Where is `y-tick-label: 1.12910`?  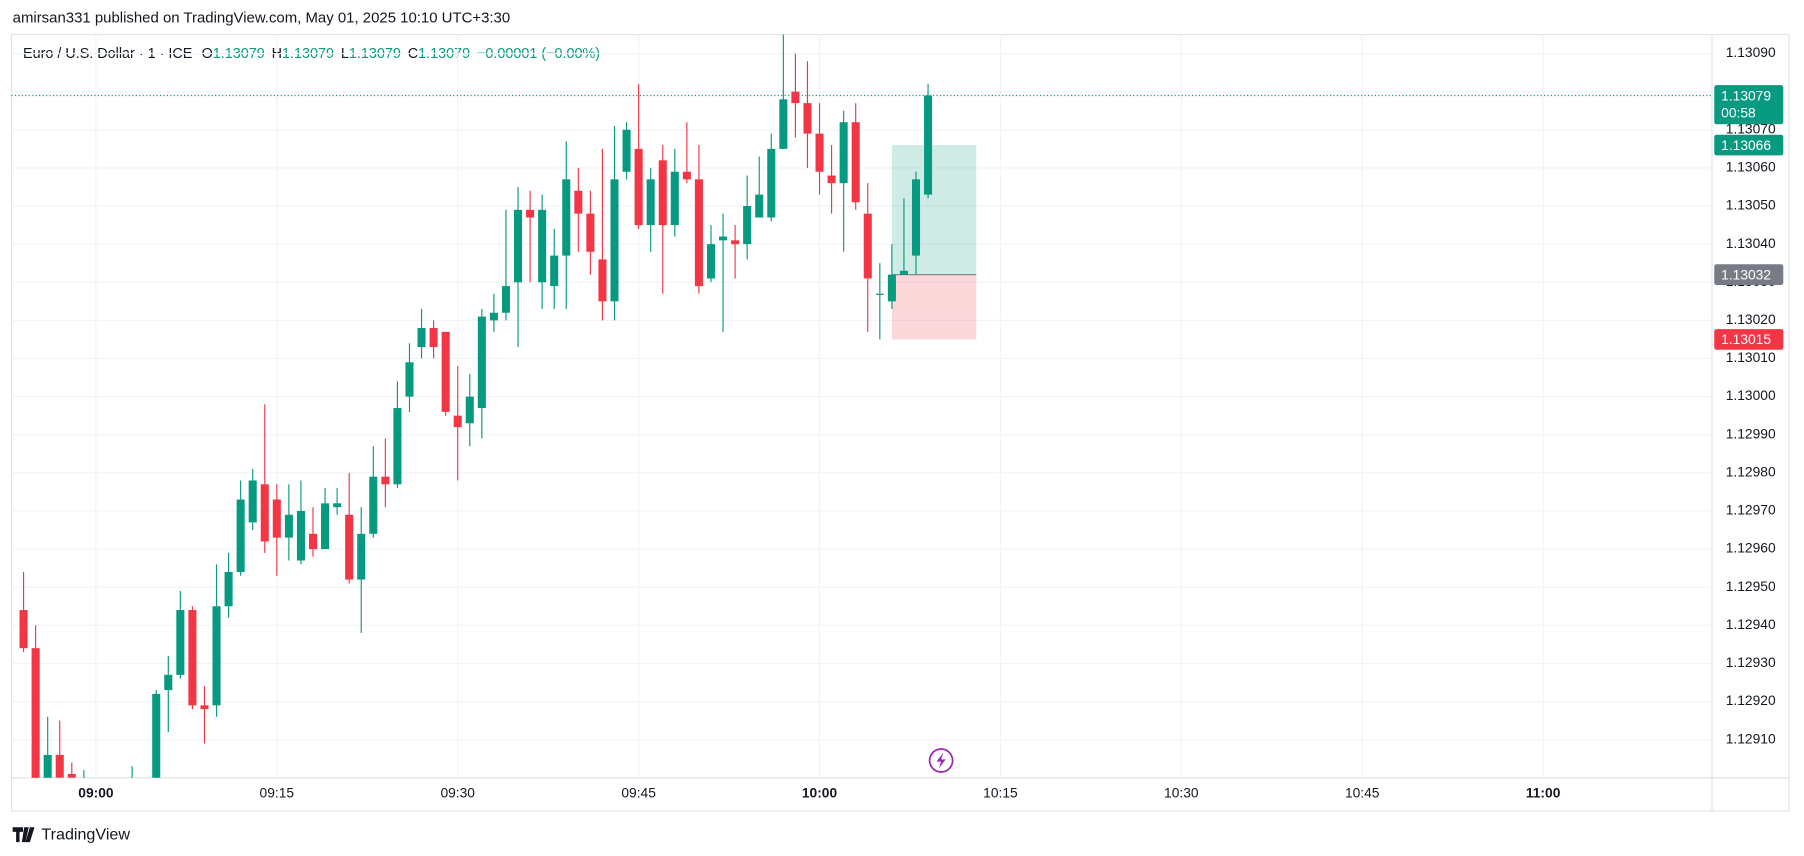
y-tick-label: 1.12910 is located at coordinates (1751, 738).